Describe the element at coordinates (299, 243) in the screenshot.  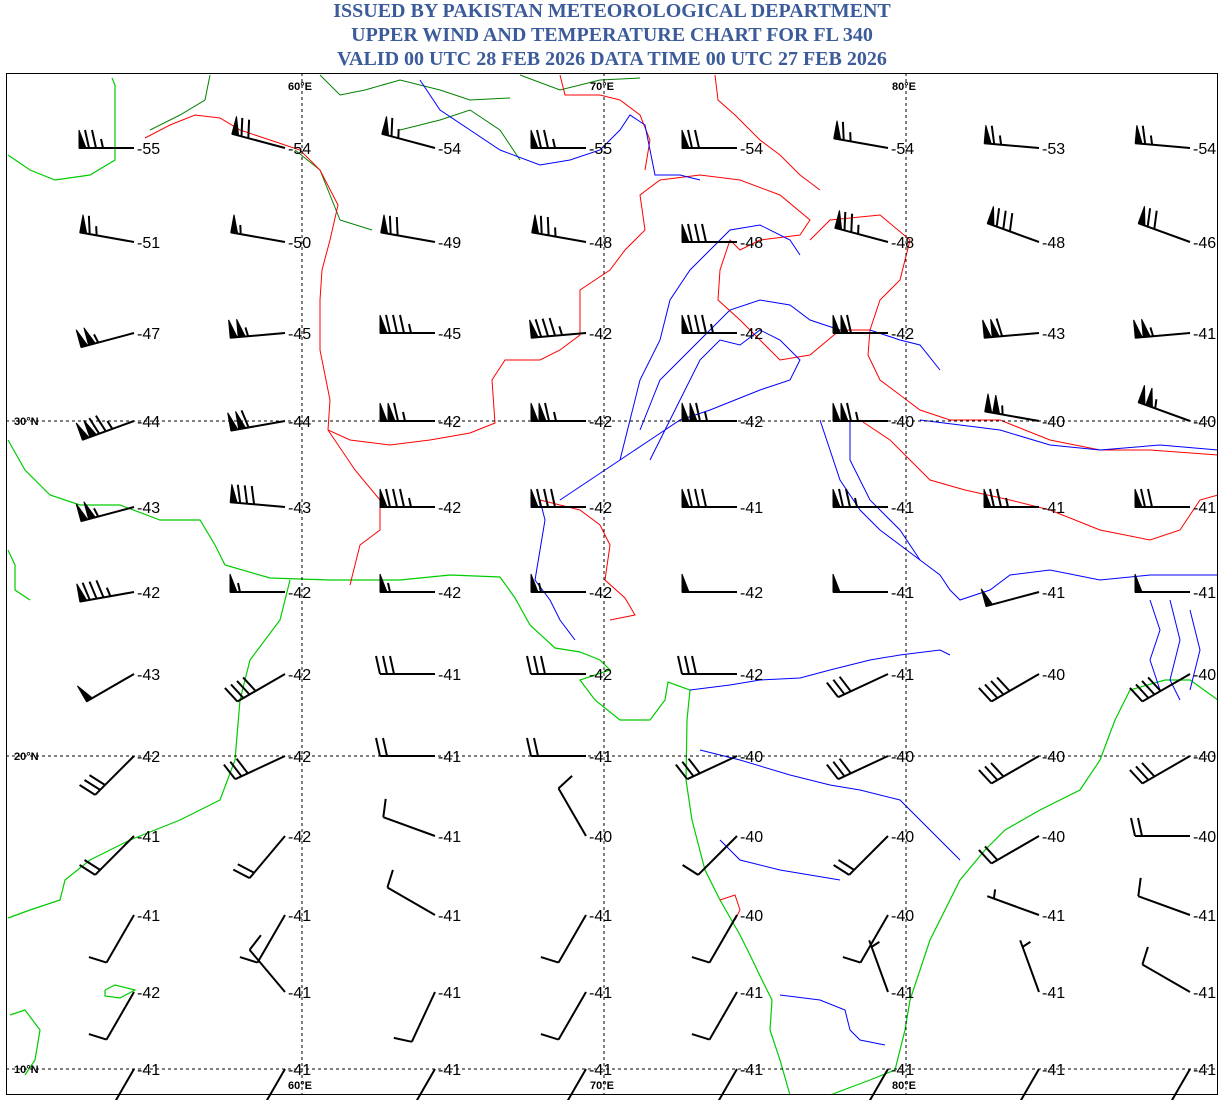
I see `temperature-value: -50` at that location.